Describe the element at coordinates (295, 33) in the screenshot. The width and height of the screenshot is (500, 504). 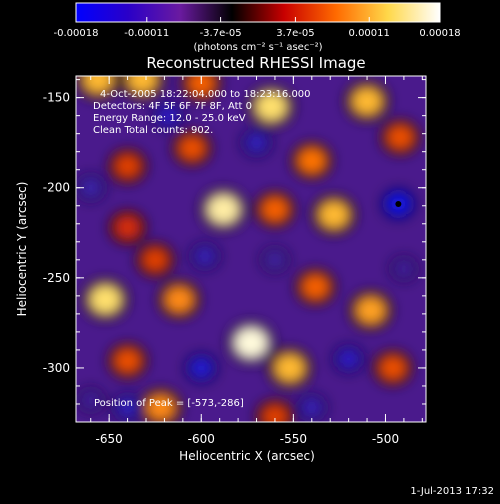
I see `colorbar-tick-label: 3.7e-05` at that location.